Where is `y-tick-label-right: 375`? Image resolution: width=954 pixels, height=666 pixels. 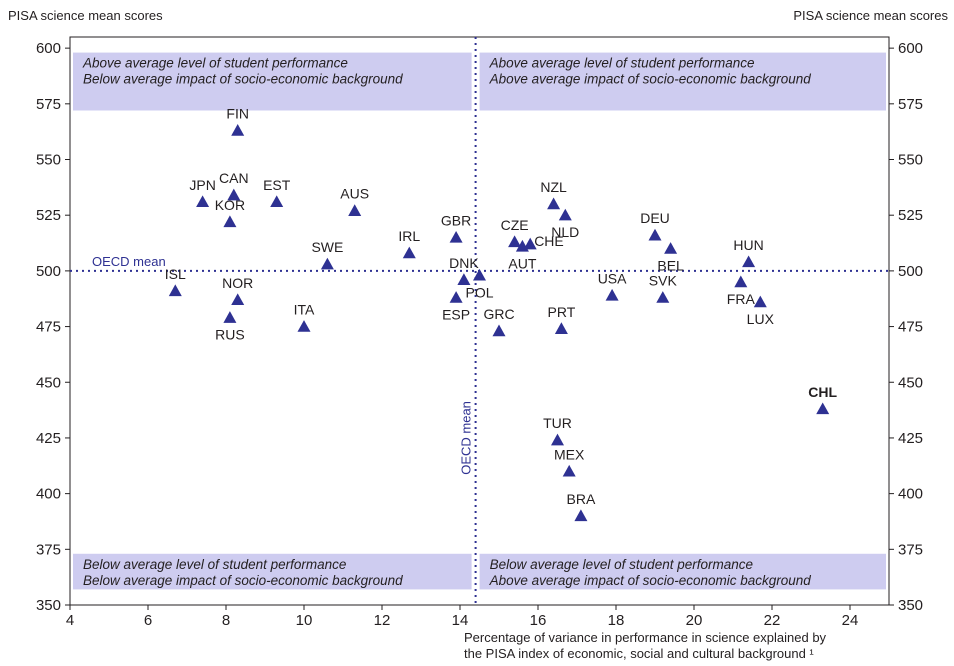
y-tick-label-right: 375 is located at coordinates (910, 549).